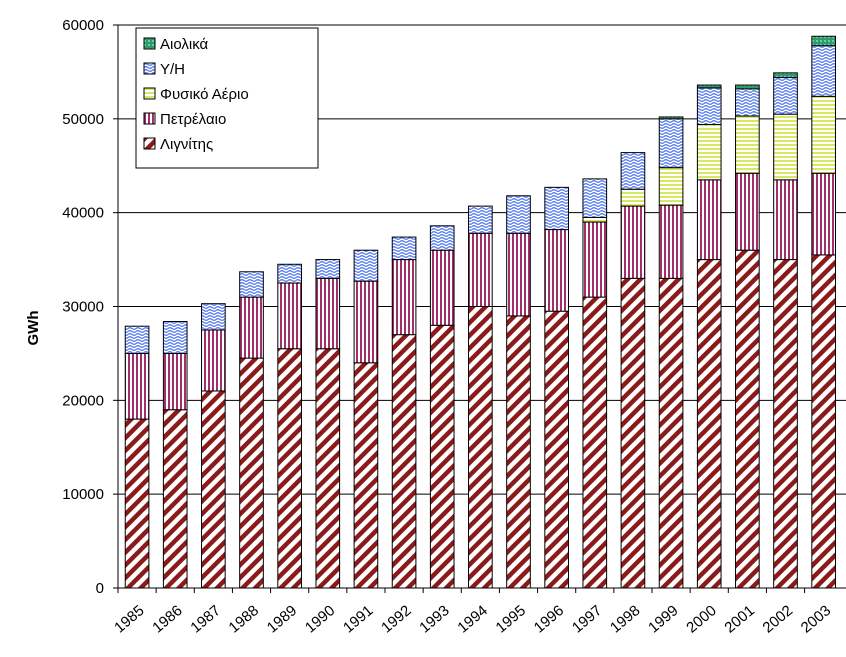 The width and height of the screenshot is (846, 657). Describe the element at coordinates (83, 213) in the screenshot. I see `y-tick-label: 40000` at that location.